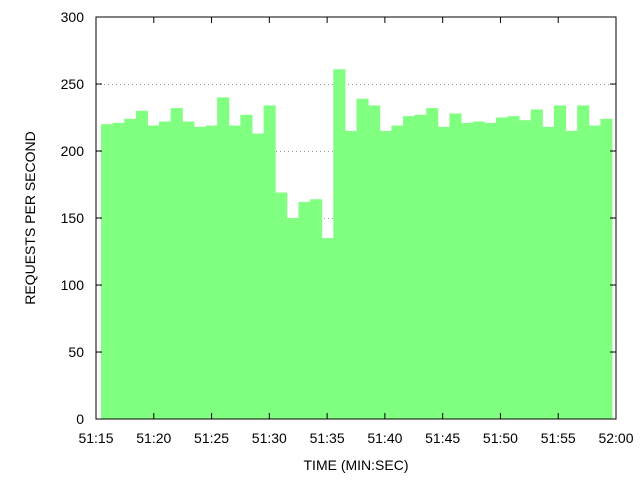  What do you see at coordinates (327, 438) in the screenshot?
I see `x-tick-label: 51:35` at bounding box center [327, 438].